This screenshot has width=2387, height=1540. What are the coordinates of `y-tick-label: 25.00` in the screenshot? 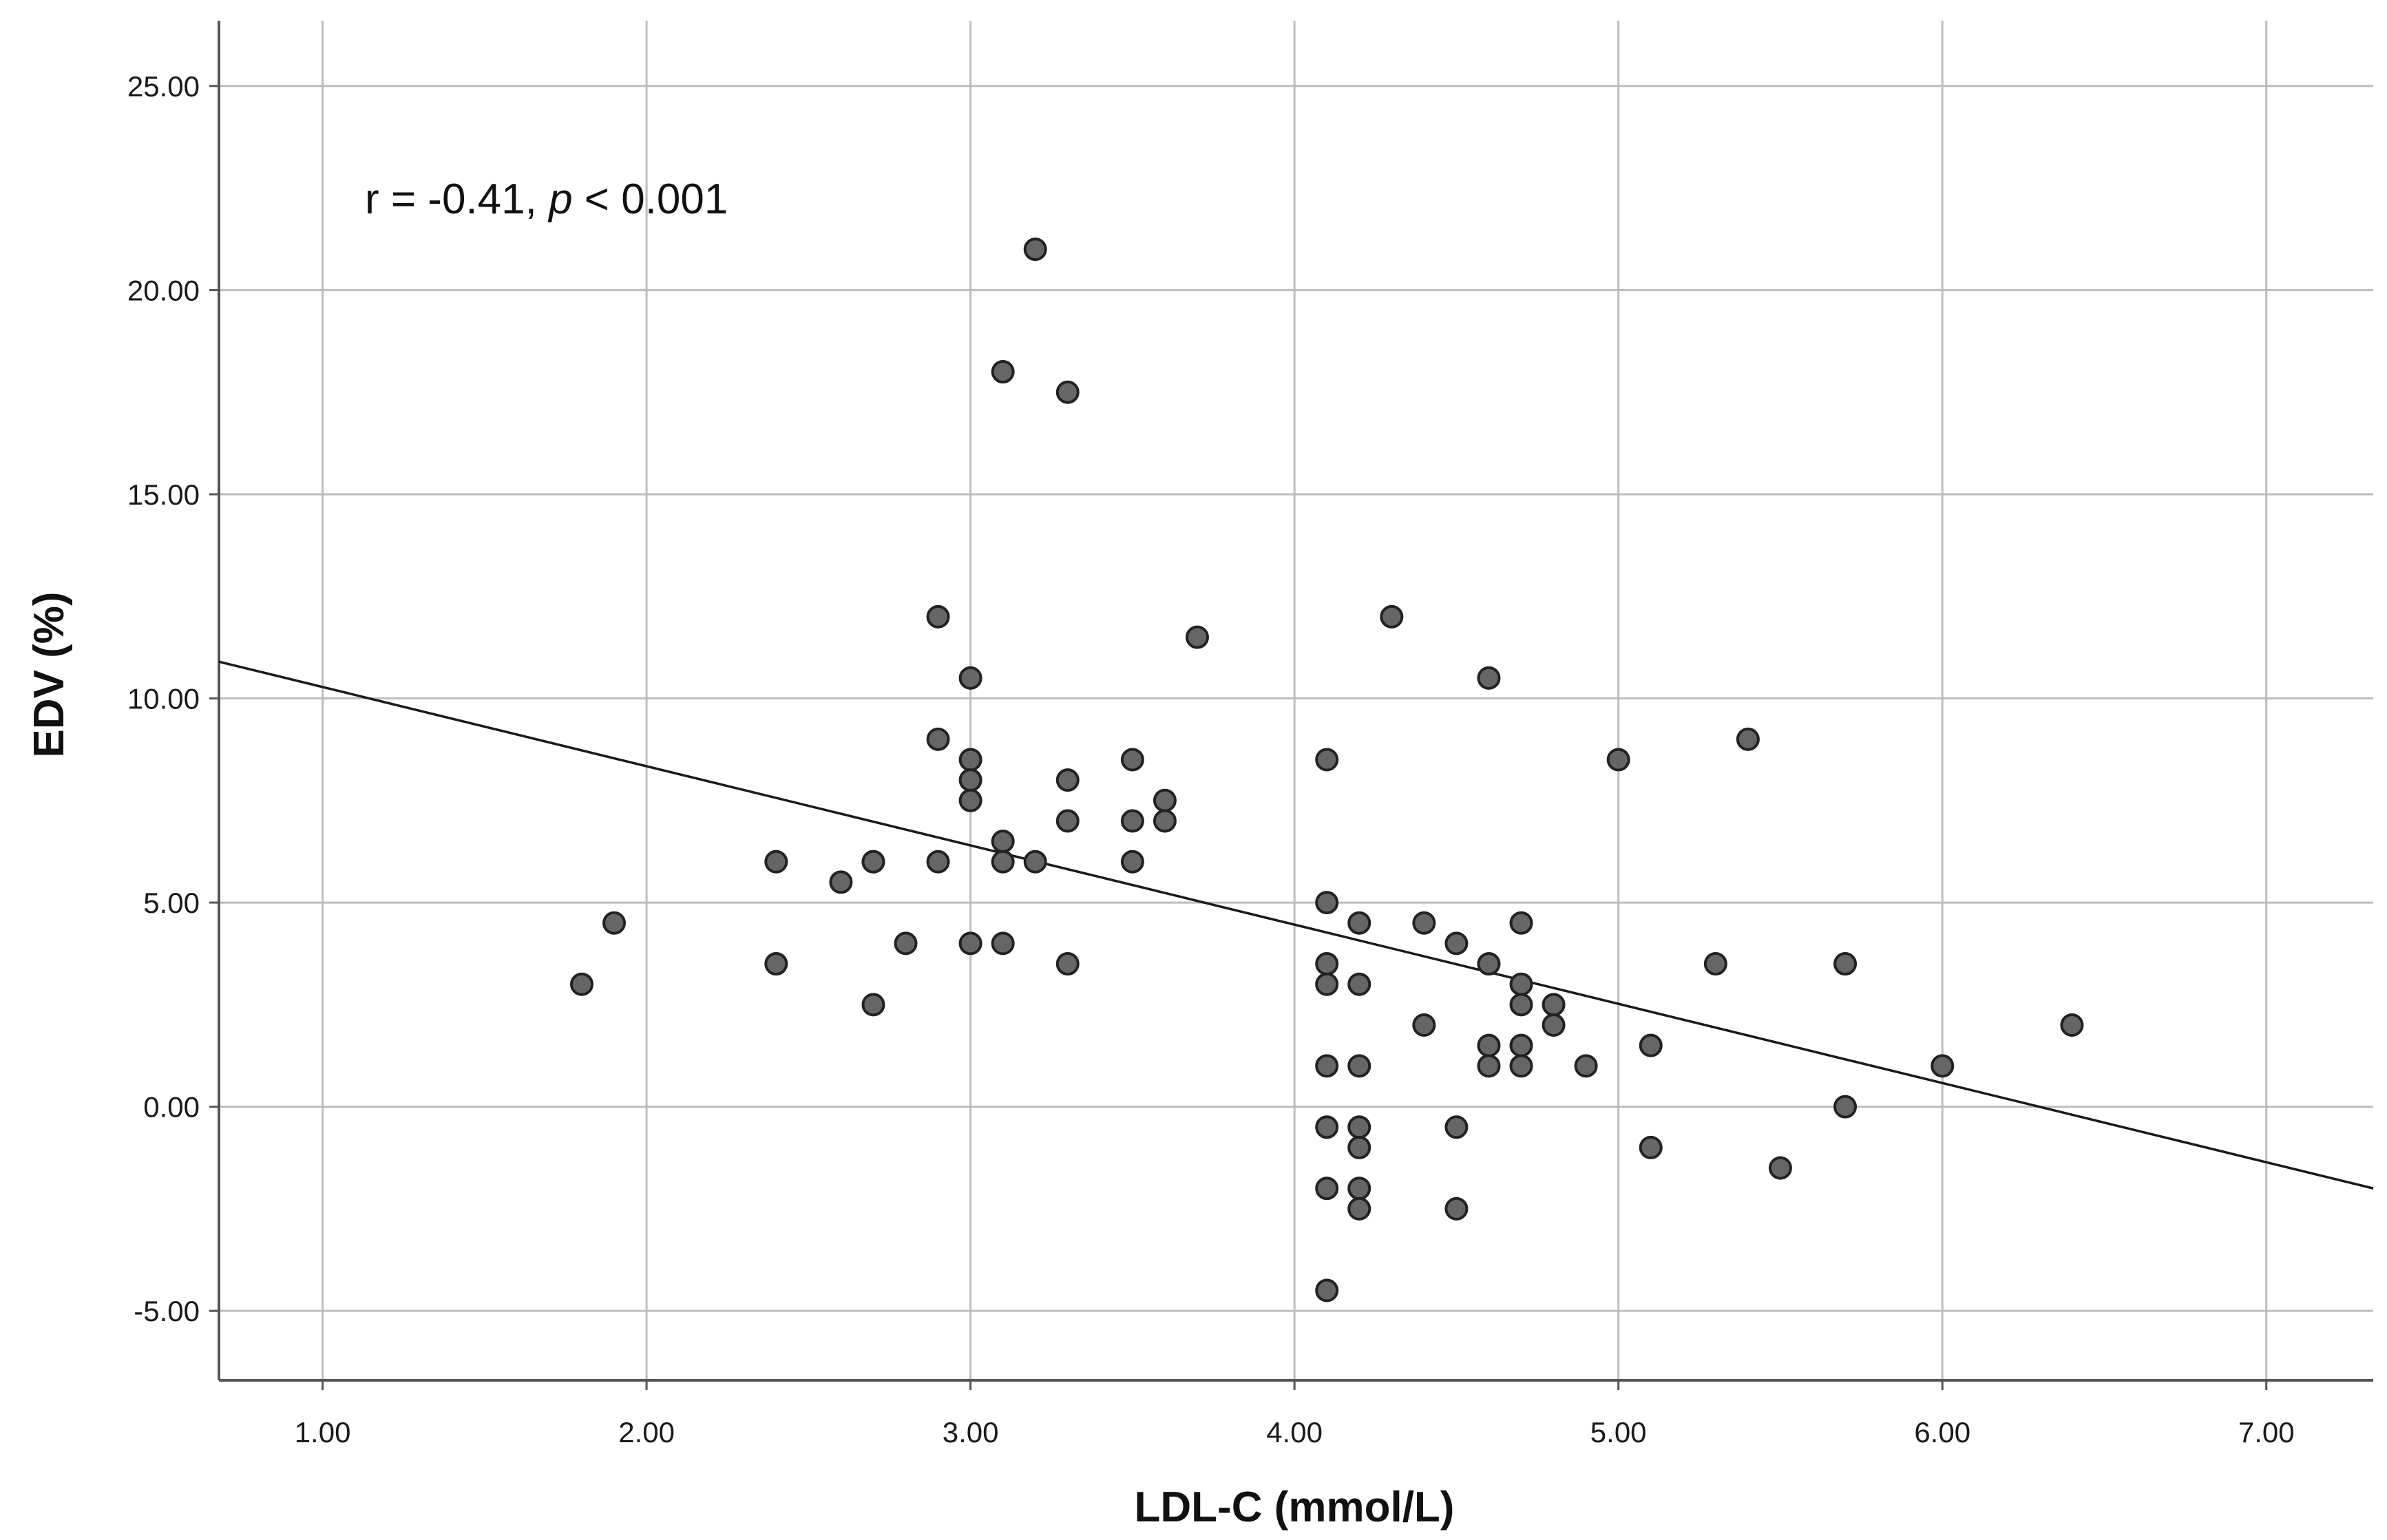 It's located at (163, 87).